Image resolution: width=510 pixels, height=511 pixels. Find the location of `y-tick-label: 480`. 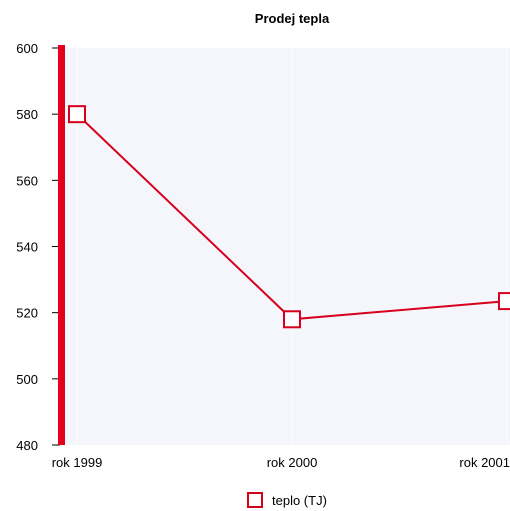

y-tick-label: 480 is located at coordinates (27, 445).